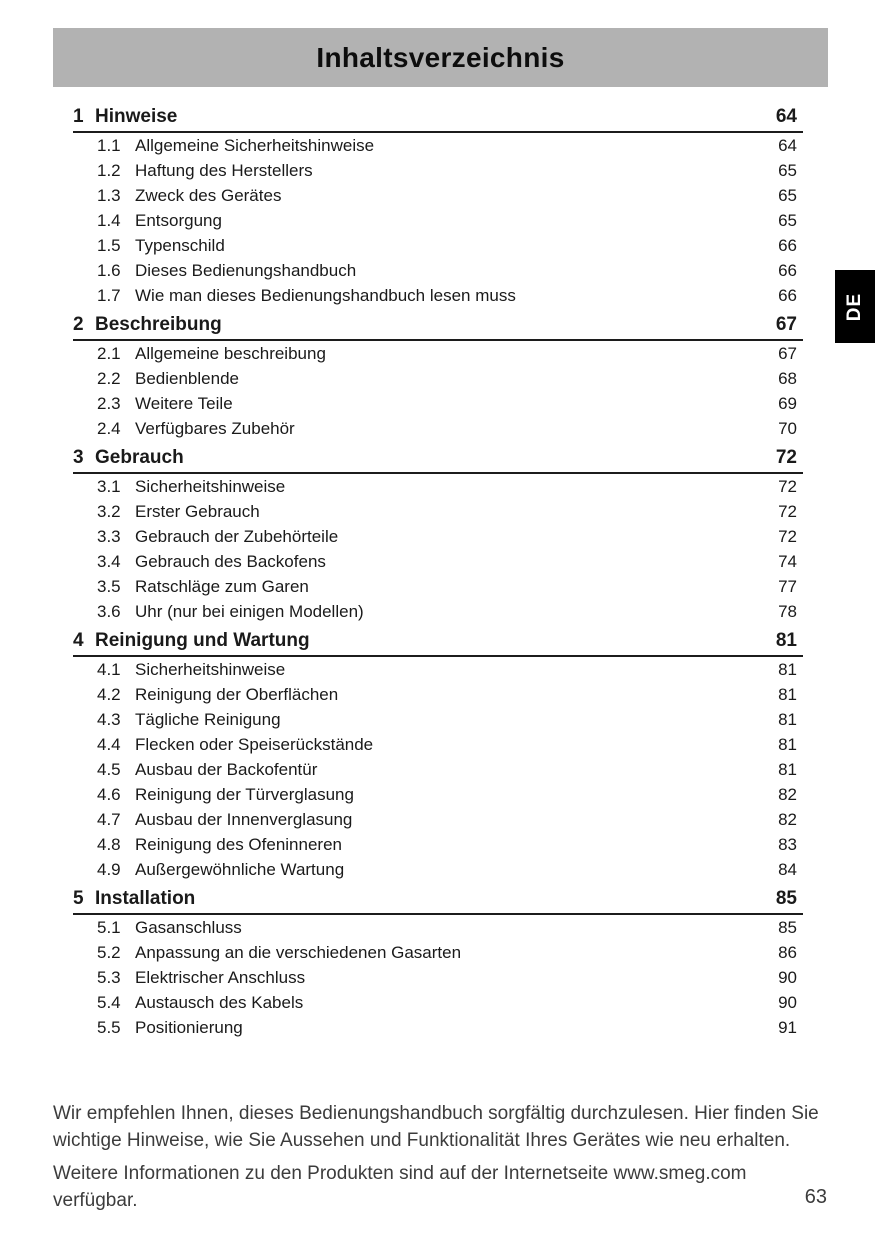  What do you see at coordinates (438, 457) in the screenshot?
I see `toc-chapter-row: 3 Gebrauch 72` at bounding box center [438, 457].